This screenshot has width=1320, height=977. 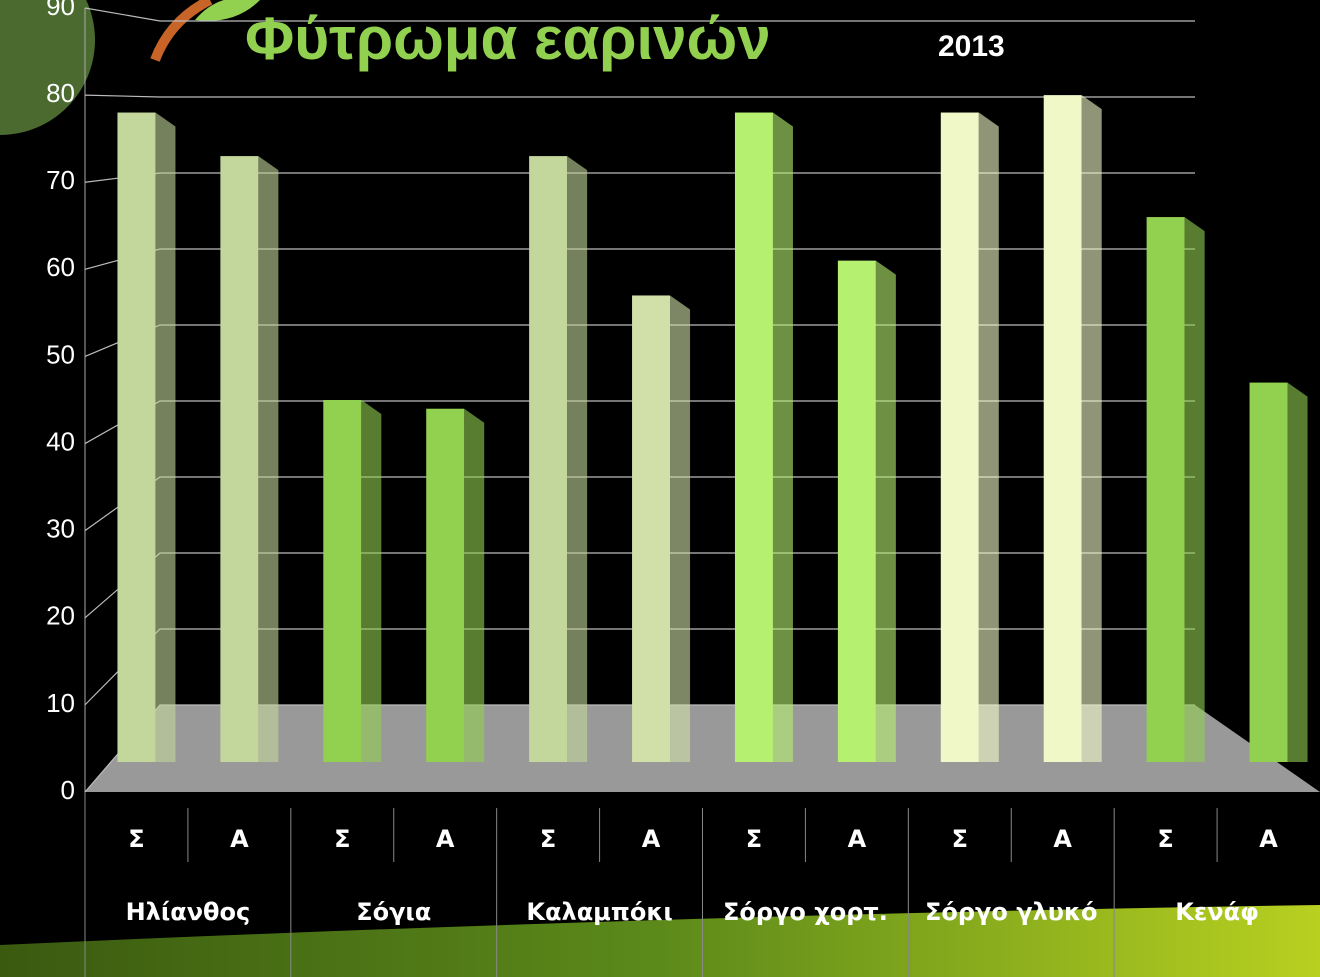 What do you see at coordinates (60, 267) in the screenshot?
I see `y-tick-label: 60` at bounding box center [60, 267].